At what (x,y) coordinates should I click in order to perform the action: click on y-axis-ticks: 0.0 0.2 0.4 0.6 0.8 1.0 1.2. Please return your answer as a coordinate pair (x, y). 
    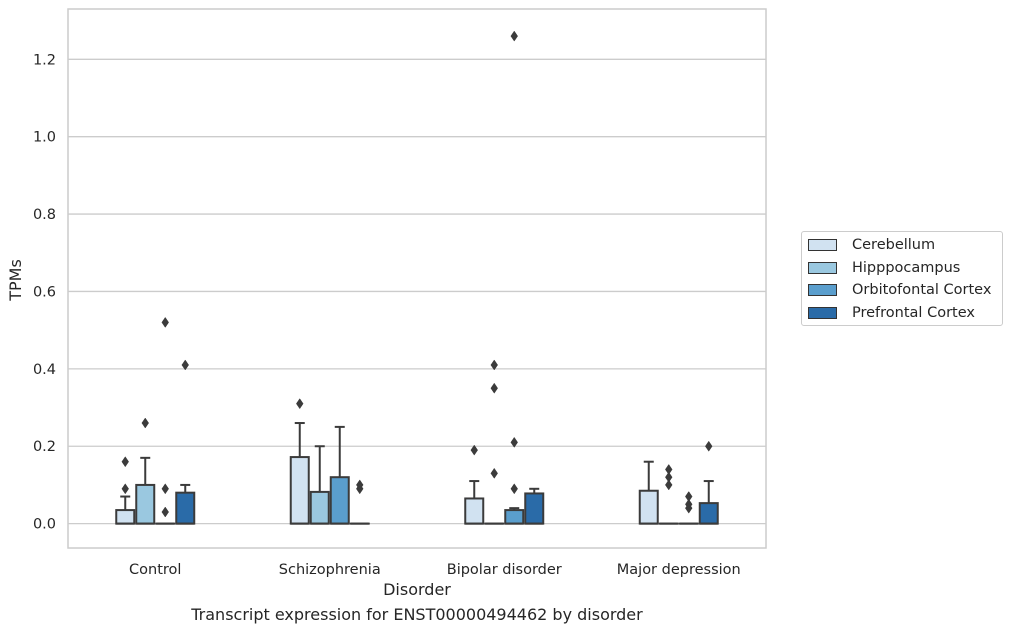
    Looking at the image, I should click on (44, 292).